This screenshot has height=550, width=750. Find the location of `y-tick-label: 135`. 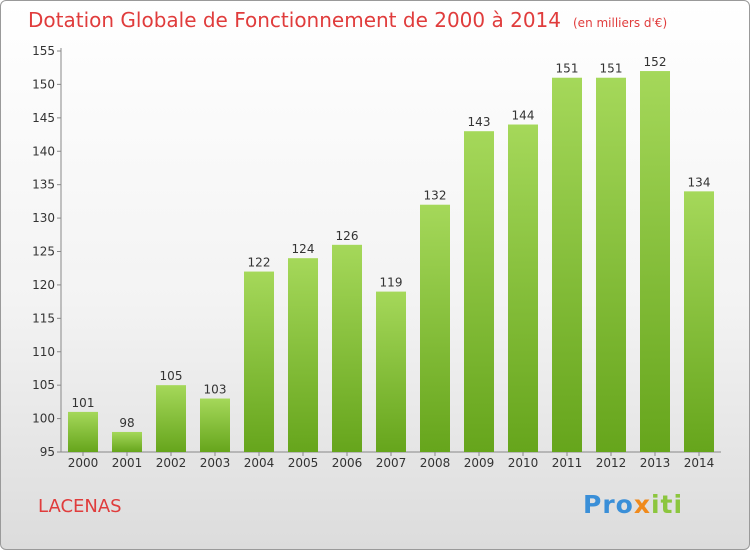

y-tick-label: 135 is located at coordinates (43, 185).